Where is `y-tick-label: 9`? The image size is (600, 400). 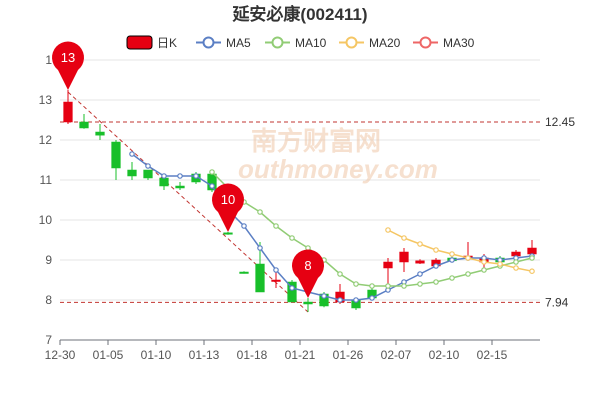 y-tick-label: 9 is located at coordinates (48, 260).